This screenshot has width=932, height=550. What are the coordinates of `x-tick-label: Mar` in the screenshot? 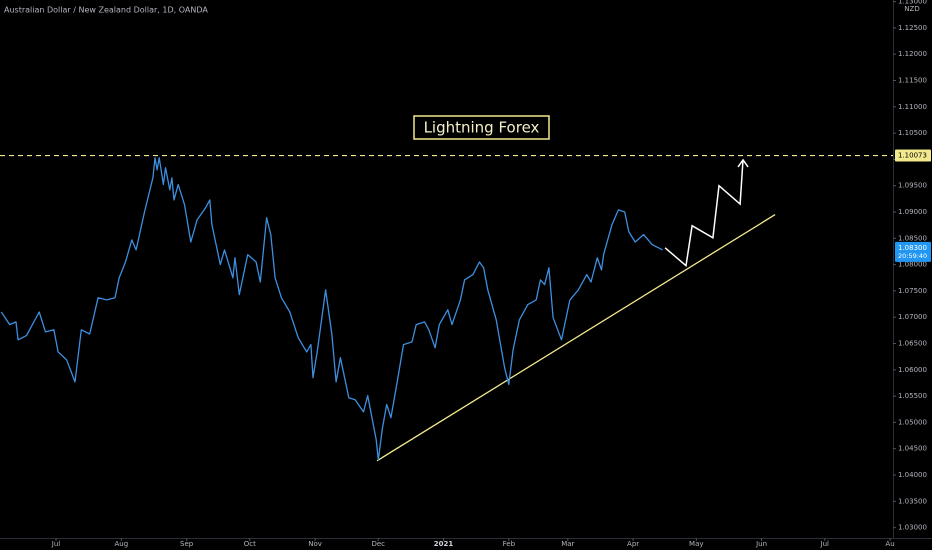 It's located at (567, 544).